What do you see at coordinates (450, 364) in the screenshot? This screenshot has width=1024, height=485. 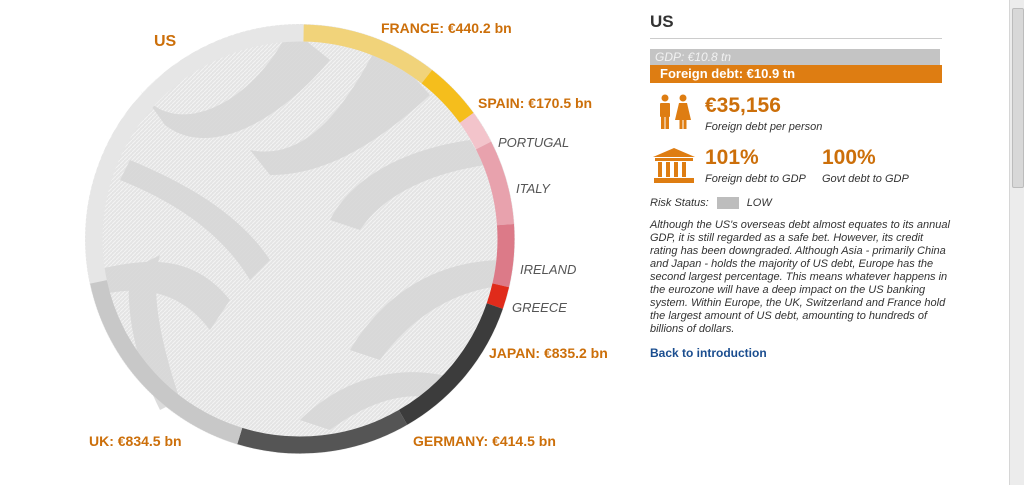 I see `ring-segment-japan` at bounding box center [450, 364].